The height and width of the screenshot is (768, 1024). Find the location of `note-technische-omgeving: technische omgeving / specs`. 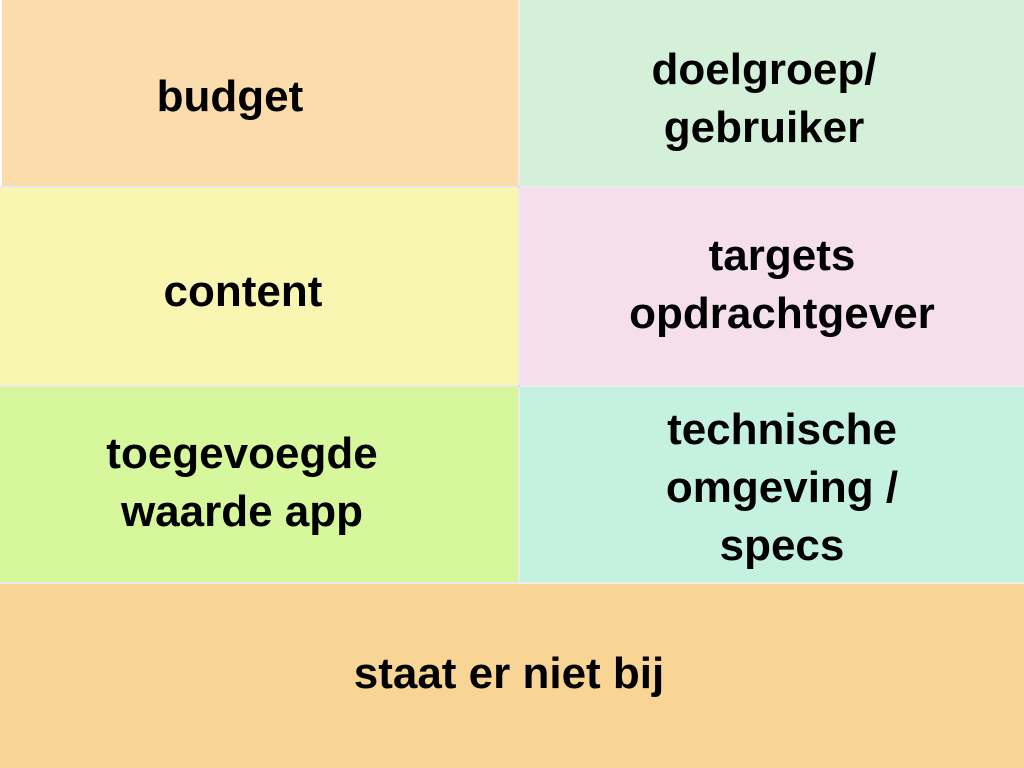

note-technische-omgeving: technische omgeving / specs is located at coordinates (772, 484).